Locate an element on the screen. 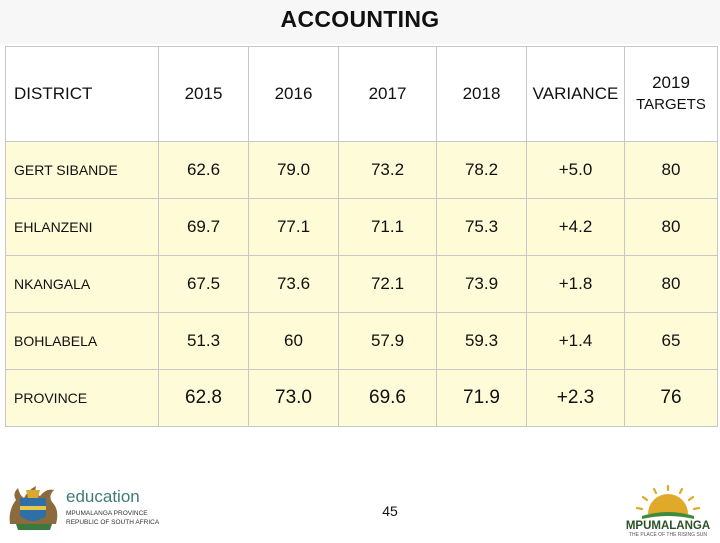 This screenshot has height=543, width=720. target-value: 76 is located at coordinates (671, 398).